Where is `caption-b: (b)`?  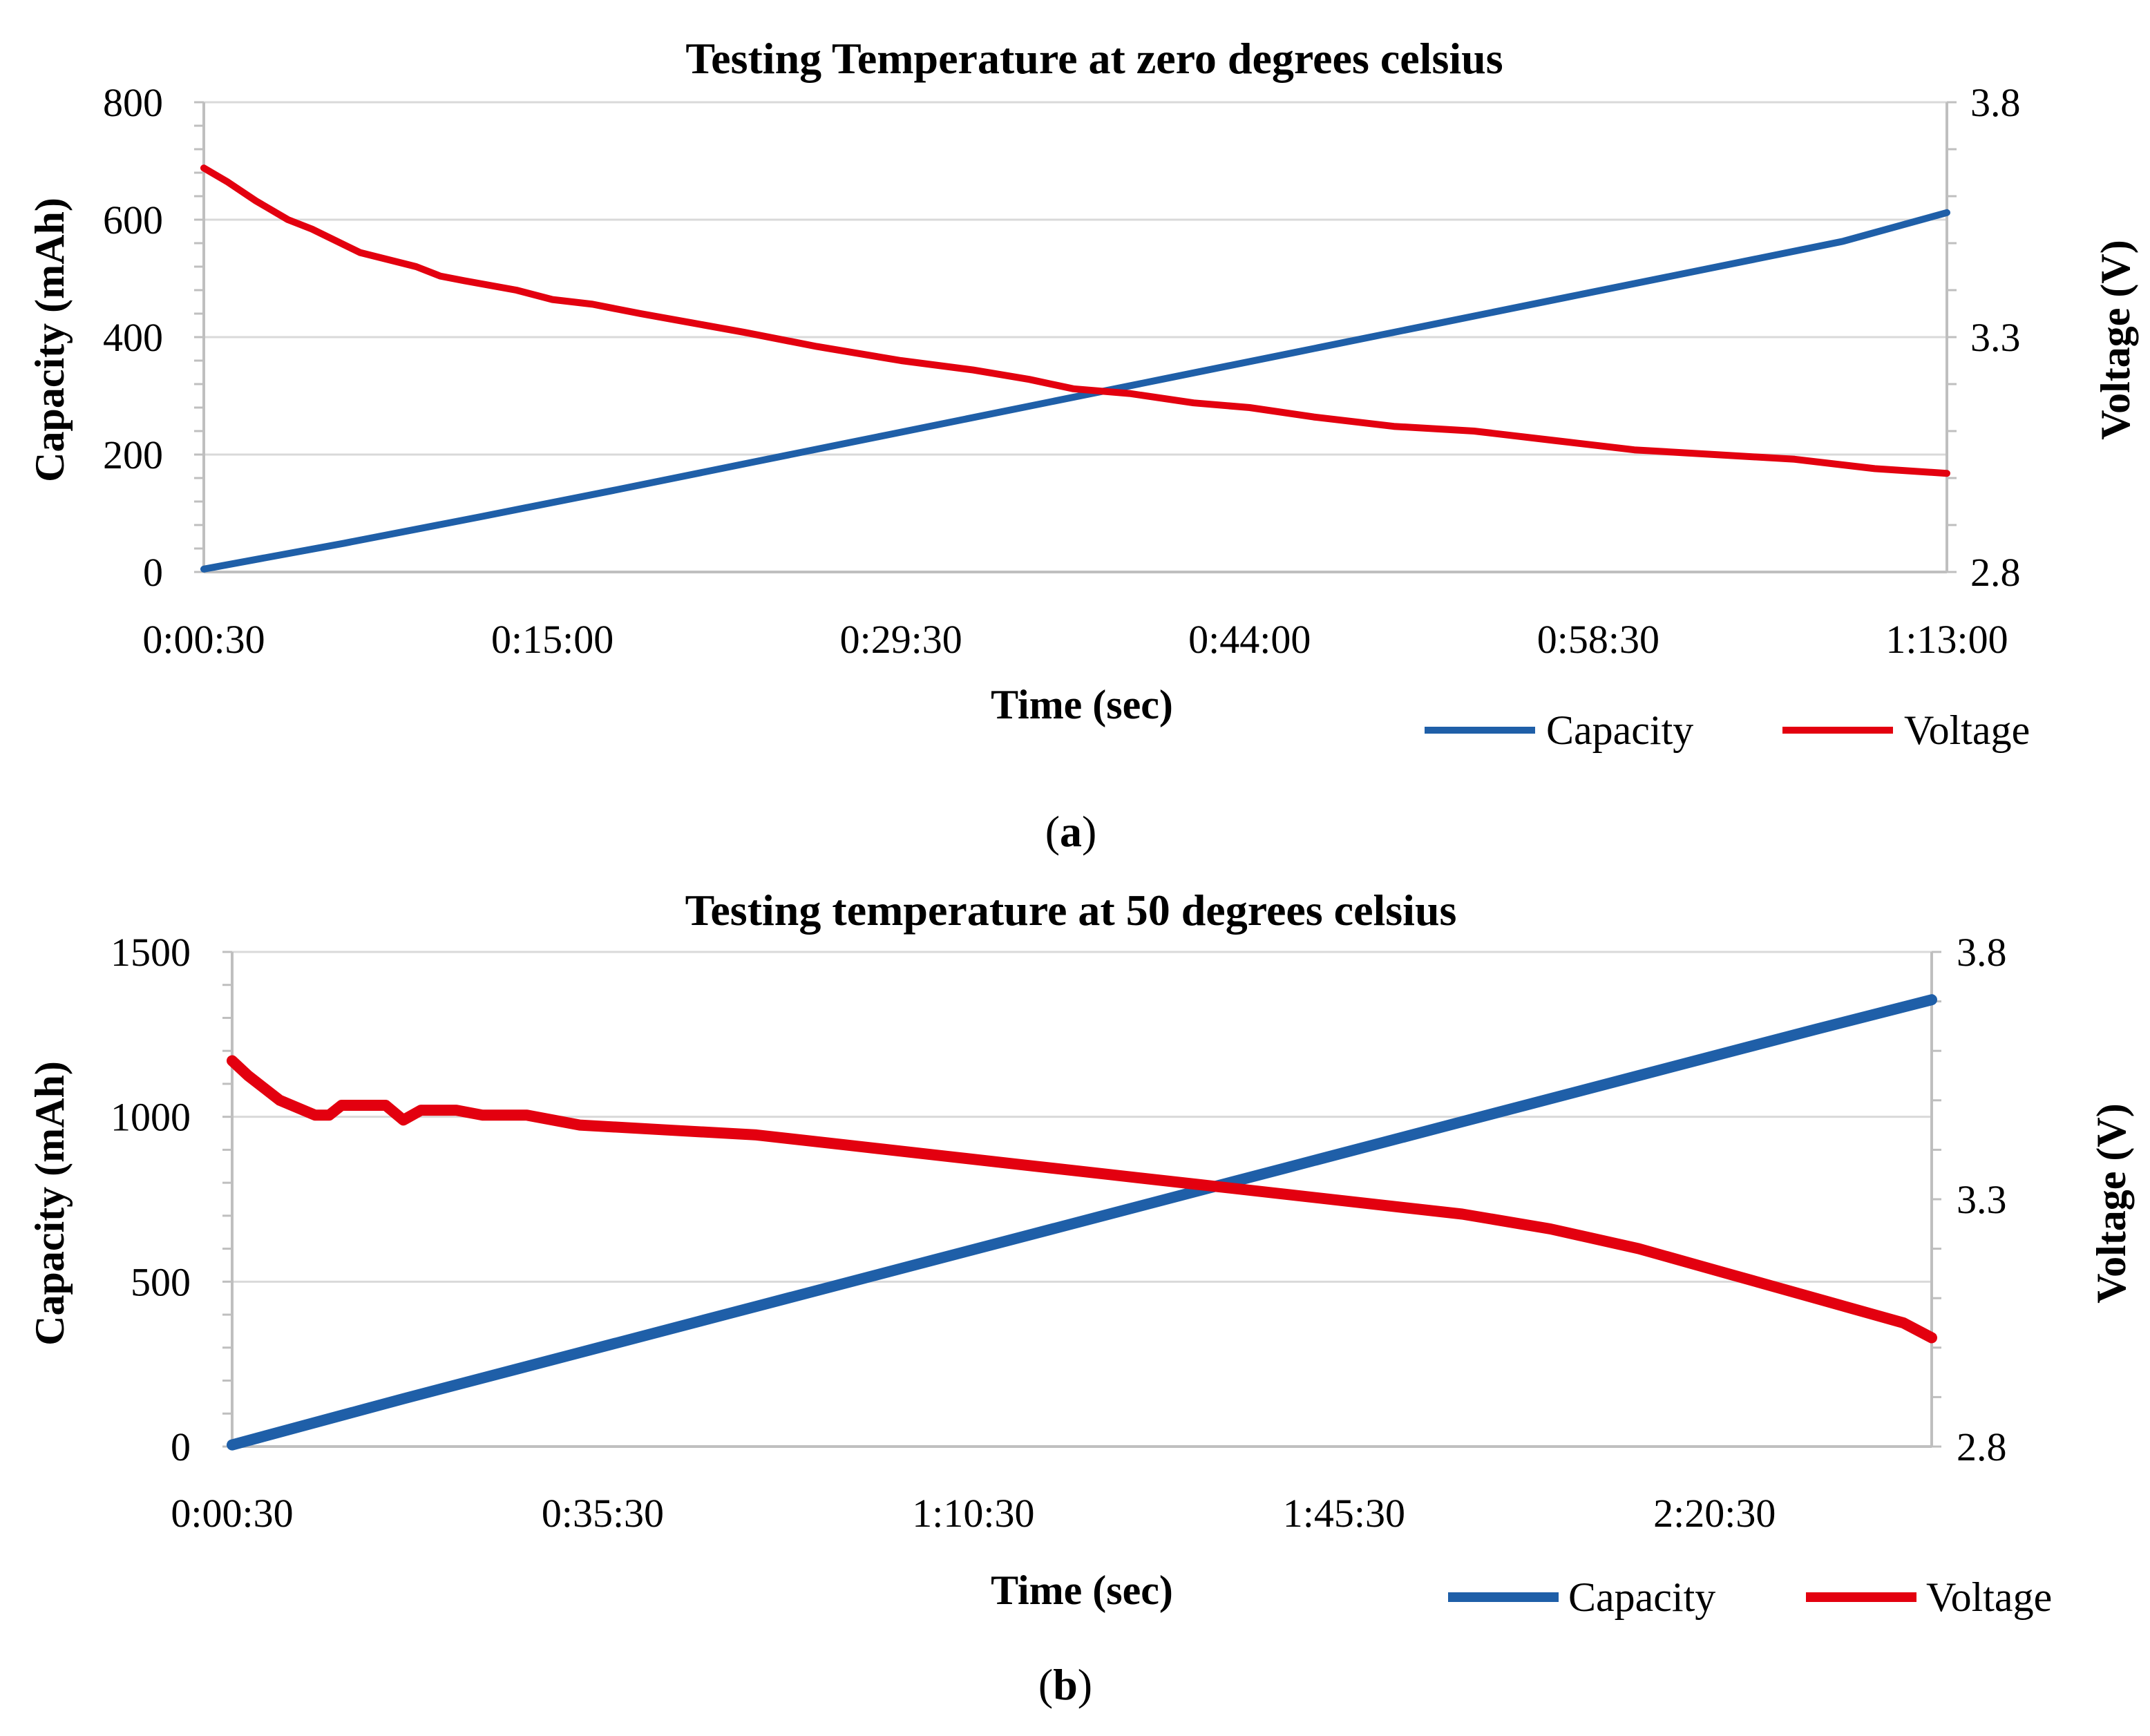 caption-b: (b) is located at coordinates (1065, 1684).